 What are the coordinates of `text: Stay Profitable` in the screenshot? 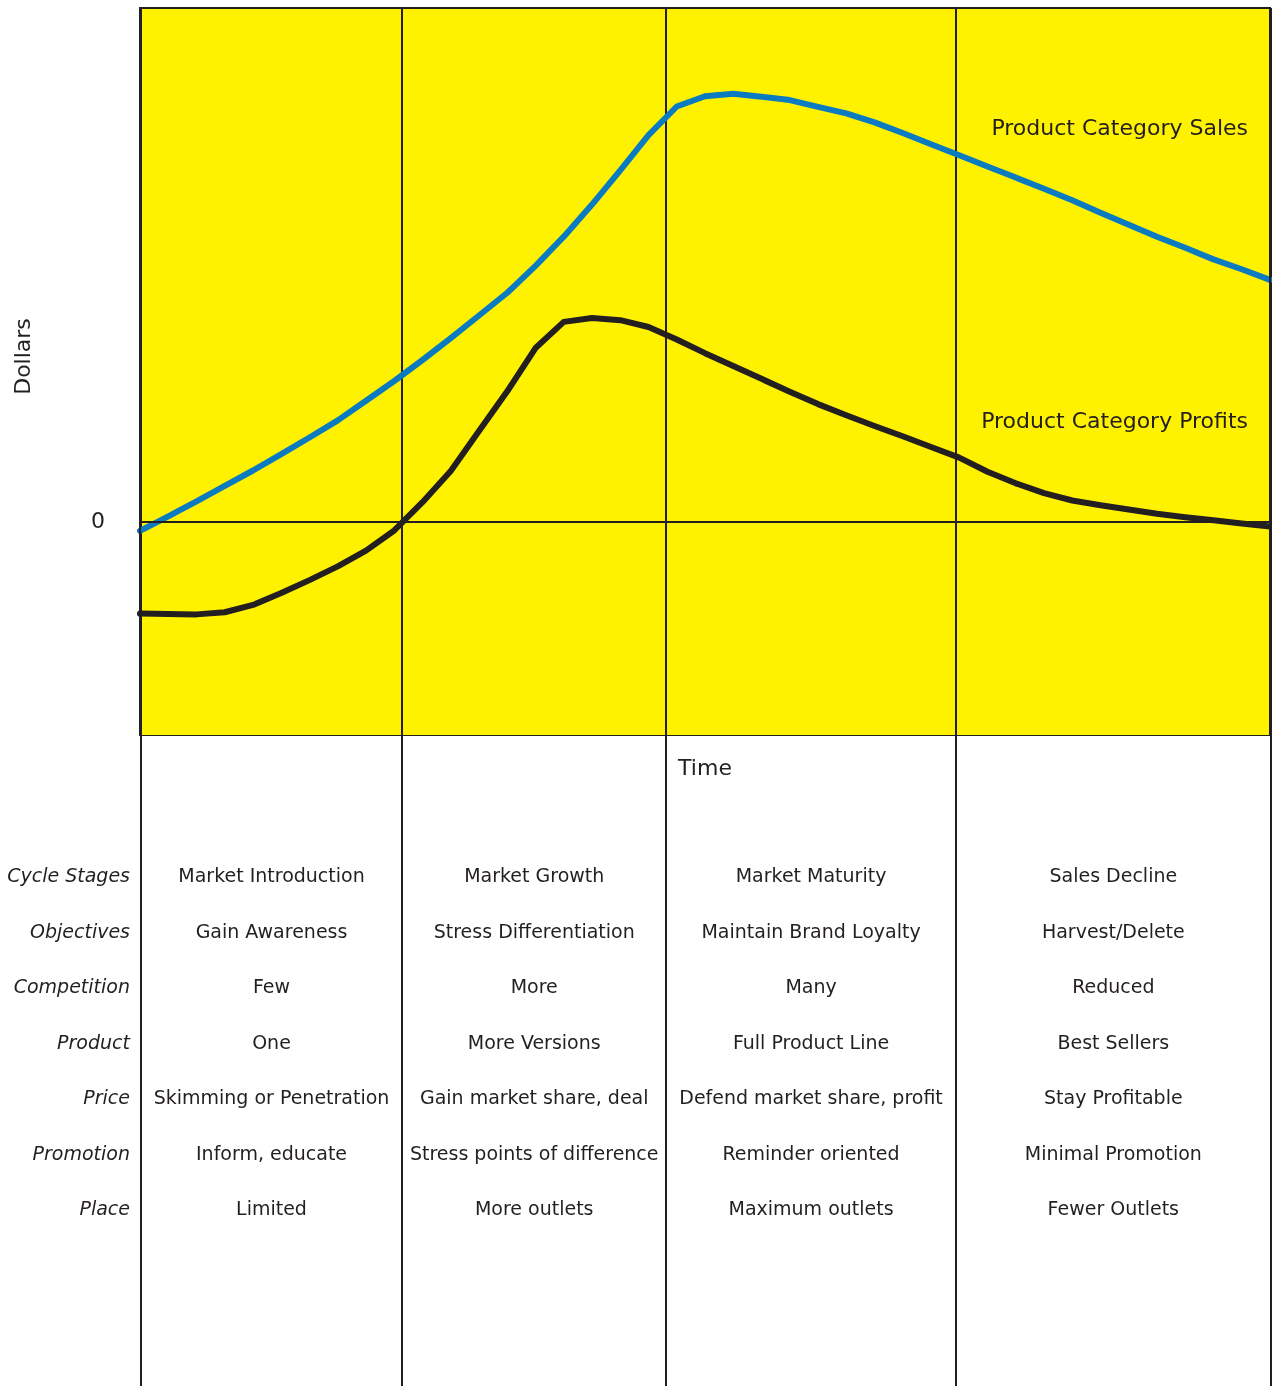 It's located at (1112, 1098).